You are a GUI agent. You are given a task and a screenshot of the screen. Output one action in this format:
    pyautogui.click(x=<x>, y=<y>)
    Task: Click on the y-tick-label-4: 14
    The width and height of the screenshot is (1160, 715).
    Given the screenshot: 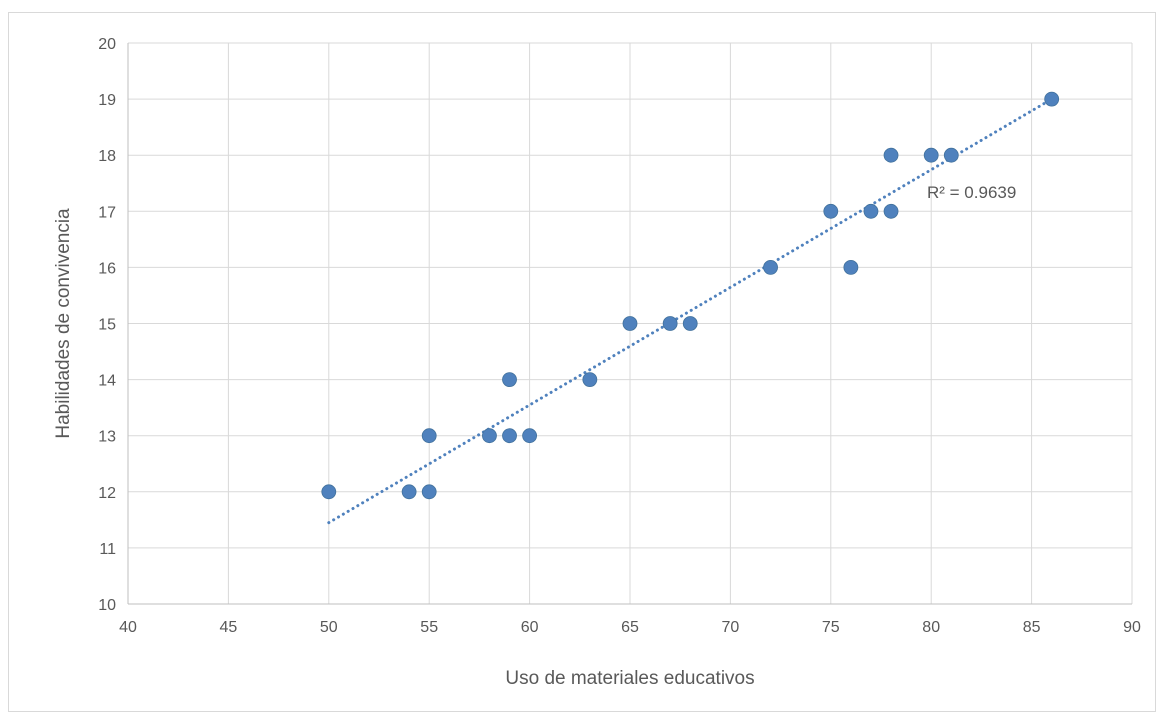 What is the action you would take?
    pyautogui.click(x=107, y=381)
    